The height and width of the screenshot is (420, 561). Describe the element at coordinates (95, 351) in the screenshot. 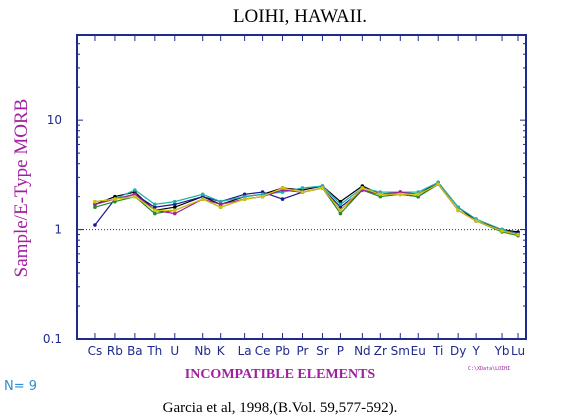

I see `x-tick-label: Cs` at that location.